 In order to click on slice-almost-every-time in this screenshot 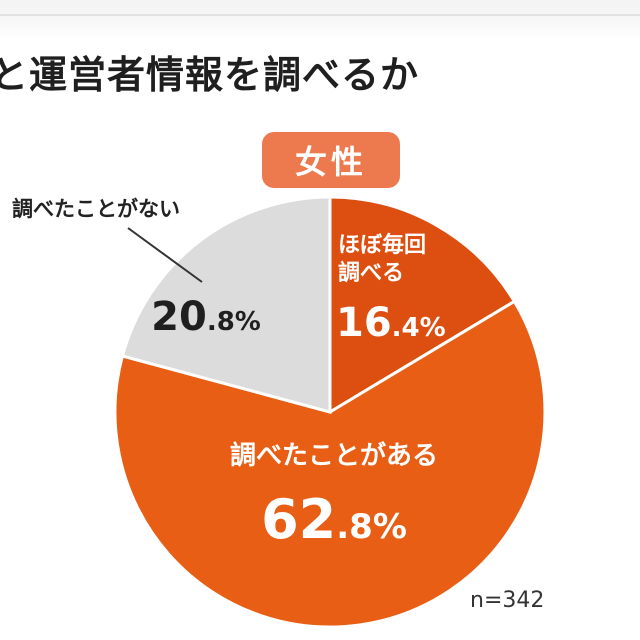, I will do `click(422, 305)`.